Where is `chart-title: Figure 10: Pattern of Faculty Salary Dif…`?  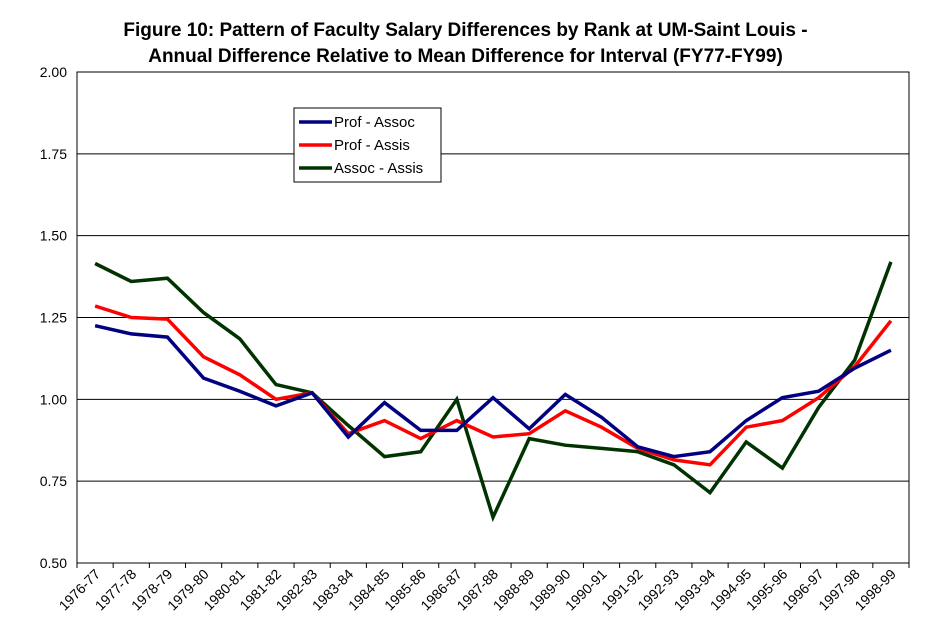
chart-title: Figure 10: Pattern of Faculty Salary Dif… is located at coordinates (465, 30).